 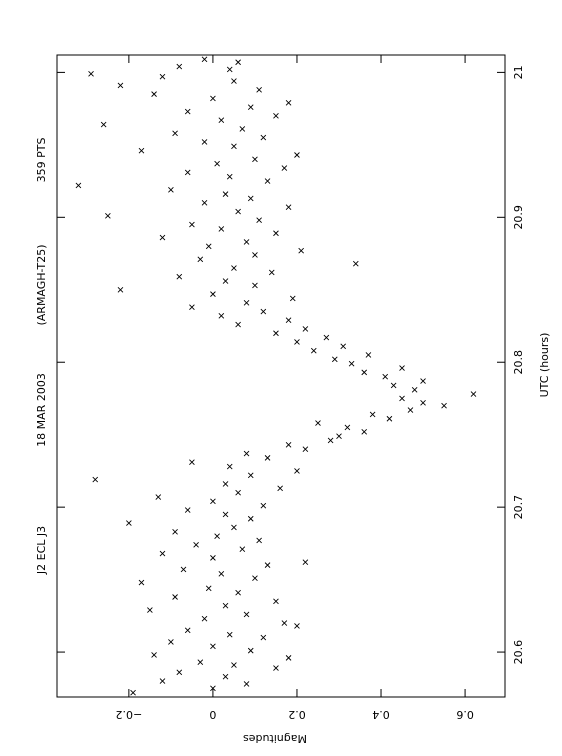 I want to click on title-annotation: 18 MAR 2003, so click(x=41, y=410).